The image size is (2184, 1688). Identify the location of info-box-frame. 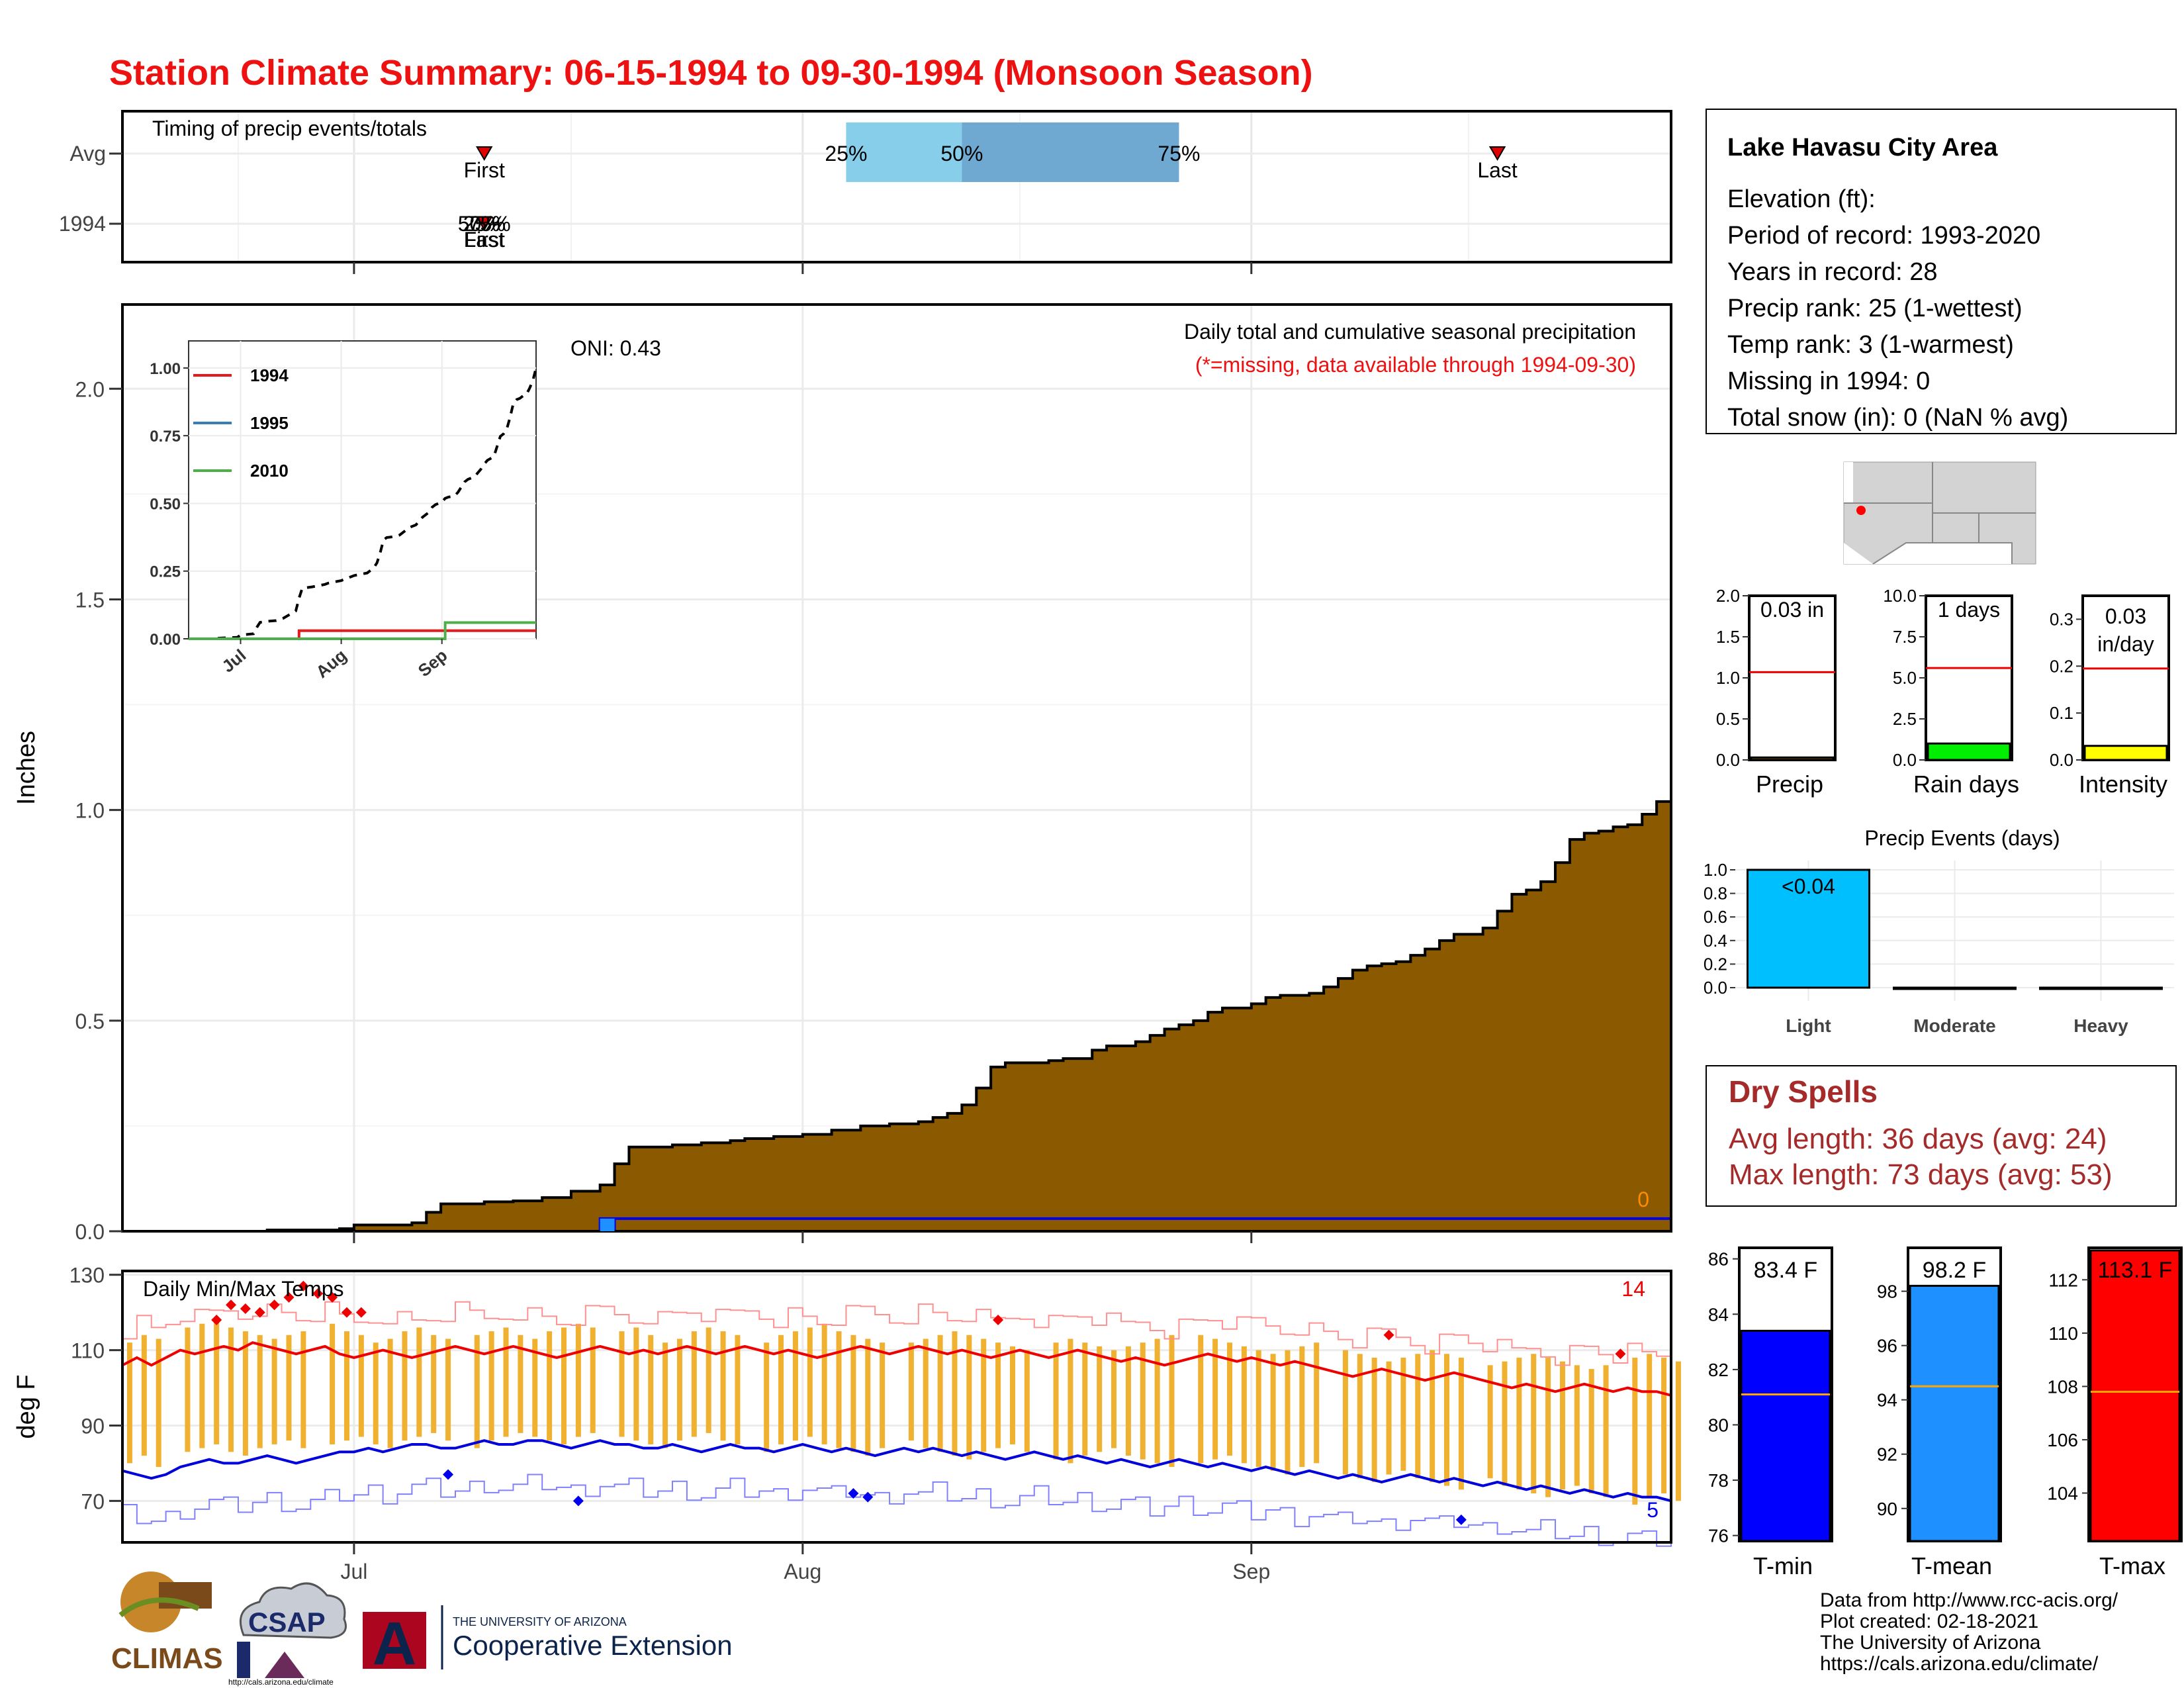
(1942, 271).